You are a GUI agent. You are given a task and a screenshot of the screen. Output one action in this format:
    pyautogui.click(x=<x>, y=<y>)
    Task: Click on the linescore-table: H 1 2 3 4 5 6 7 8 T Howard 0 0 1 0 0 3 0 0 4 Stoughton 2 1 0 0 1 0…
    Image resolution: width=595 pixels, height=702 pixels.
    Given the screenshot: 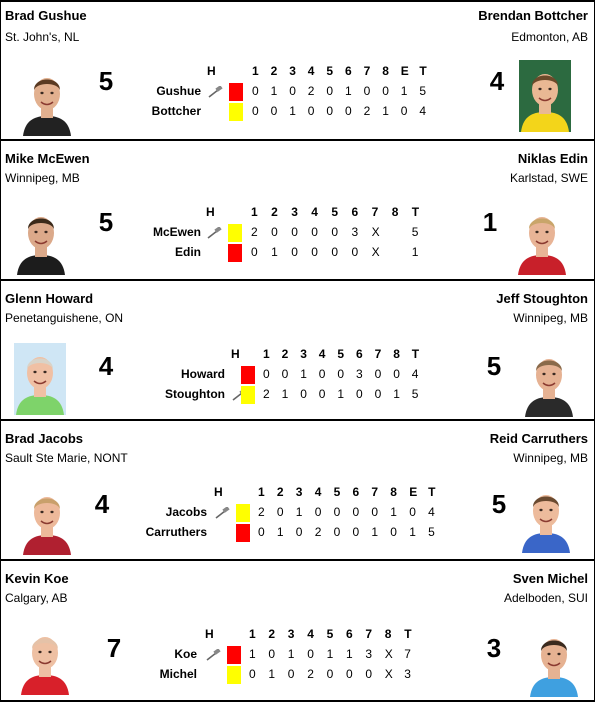 What is the action you would take?
    pyautogui.click(x=303, y=375)
    